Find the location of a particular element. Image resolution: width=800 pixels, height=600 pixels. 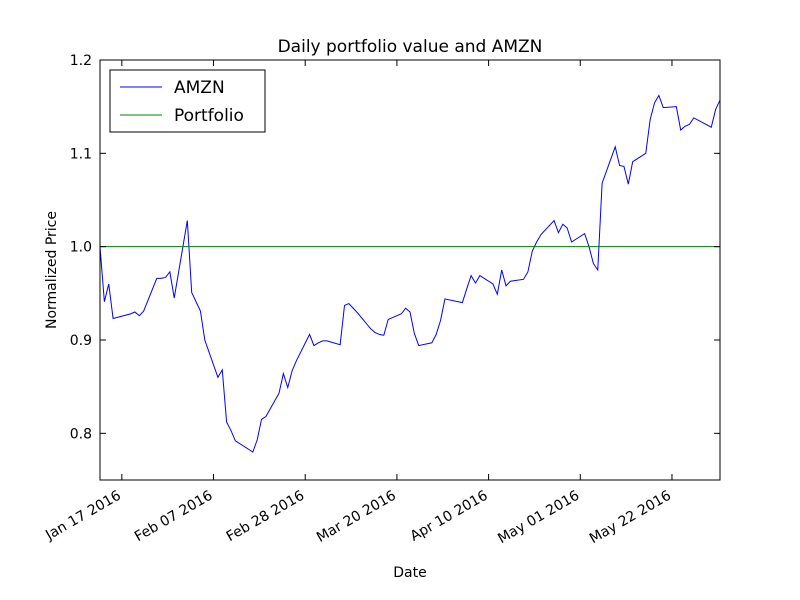

x-axis-title: Date is located at coordinates (409, 573).